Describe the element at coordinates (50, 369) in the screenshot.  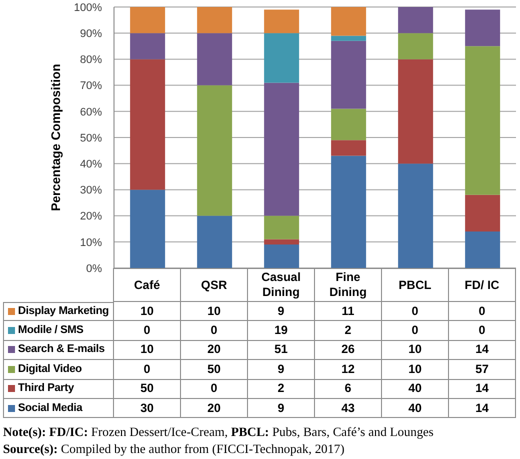
I see `legend-label: Digital Video` at that location.